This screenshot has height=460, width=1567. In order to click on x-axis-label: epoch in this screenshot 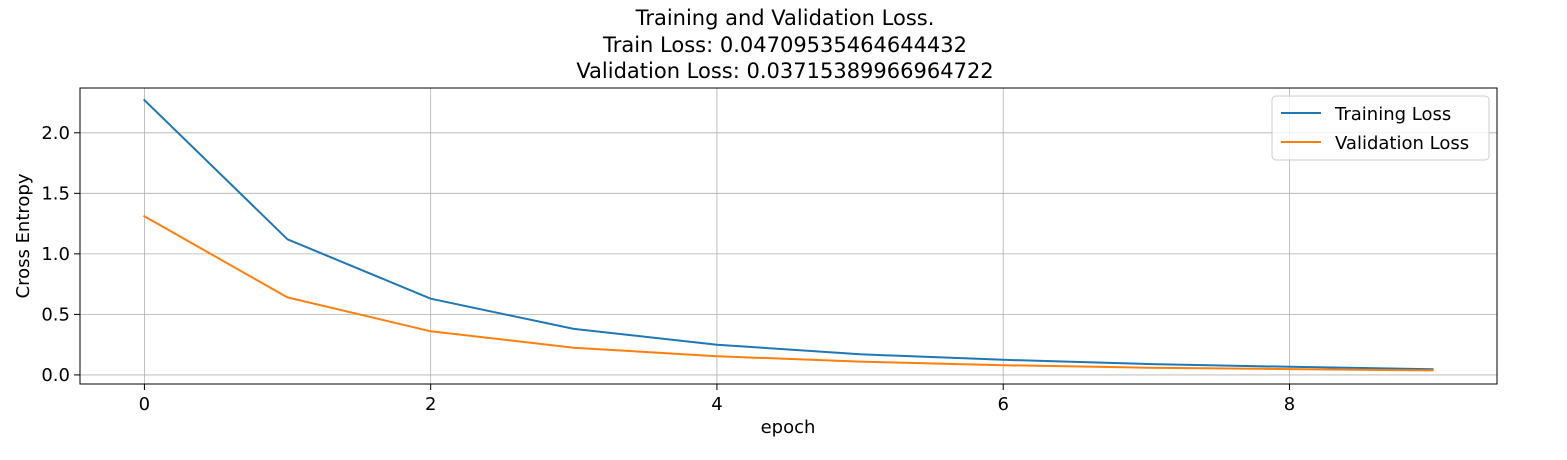, I will do `click(788, 427)`.